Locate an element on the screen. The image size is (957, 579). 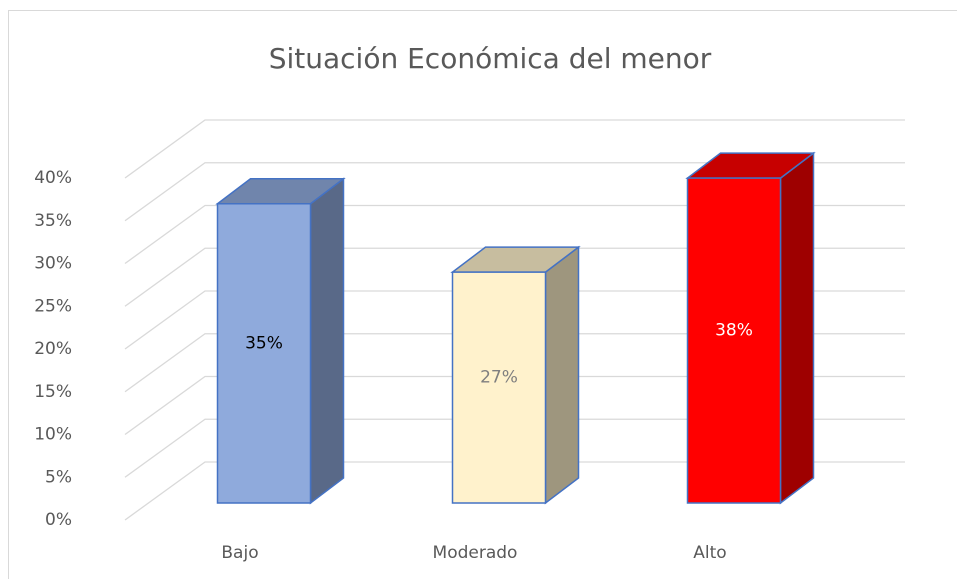
x-tick-label: Bajo is located at coordinates (239, 553).